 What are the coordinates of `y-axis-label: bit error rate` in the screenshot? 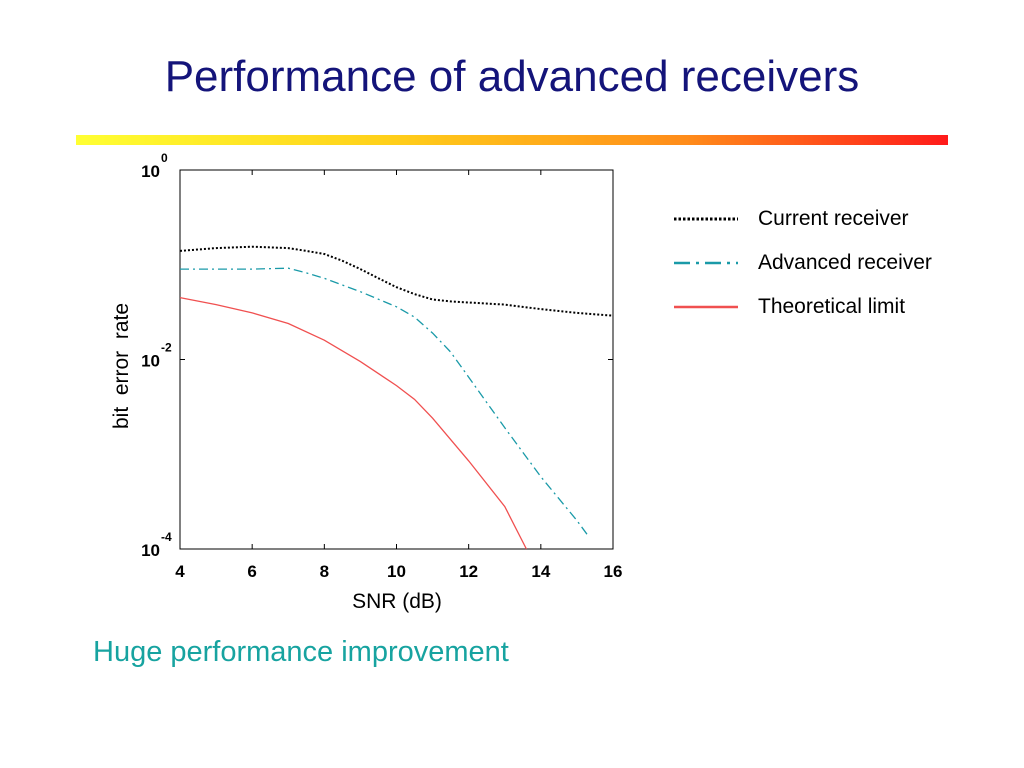 It's located at (121, 366).